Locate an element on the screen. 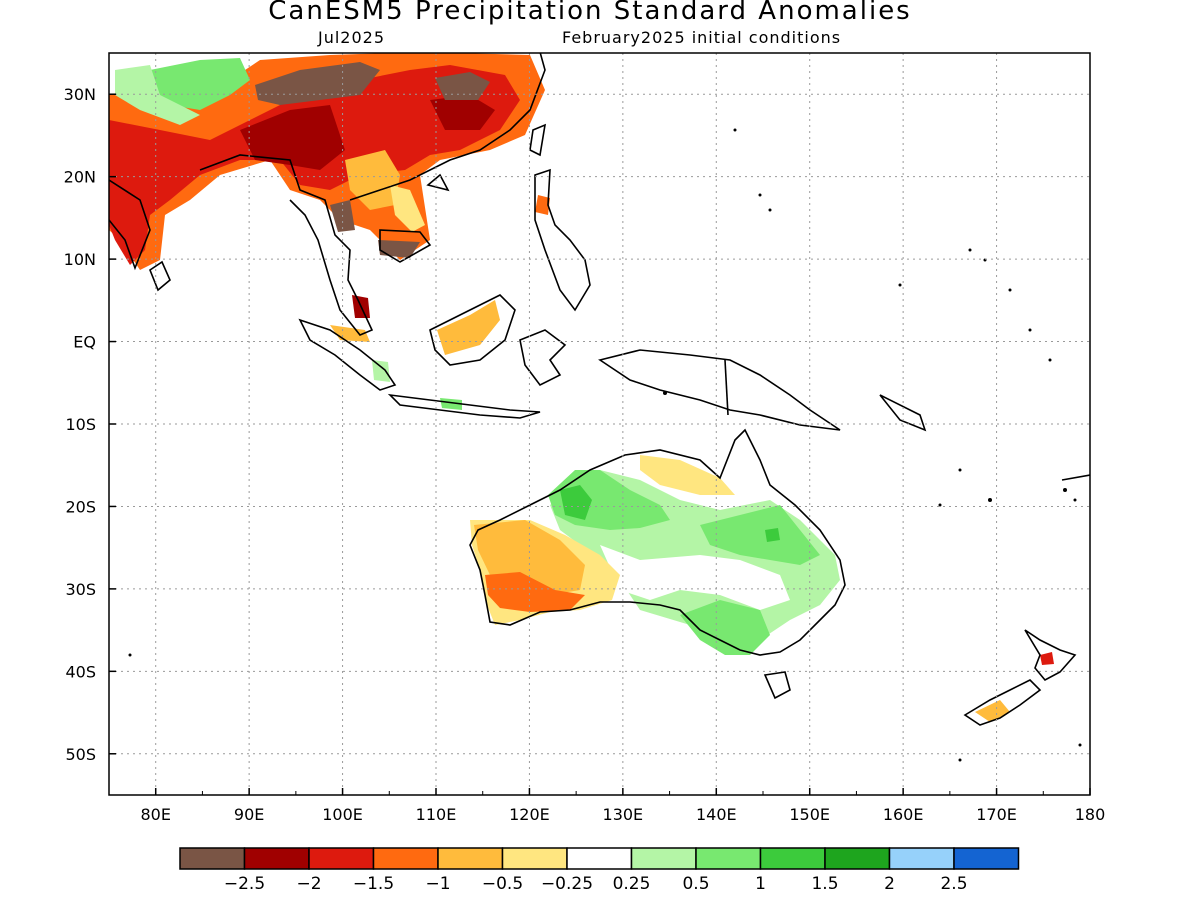 The width and height of the screenshot is (1200, 900). australia-green-east is located at coordinates (760, 535).